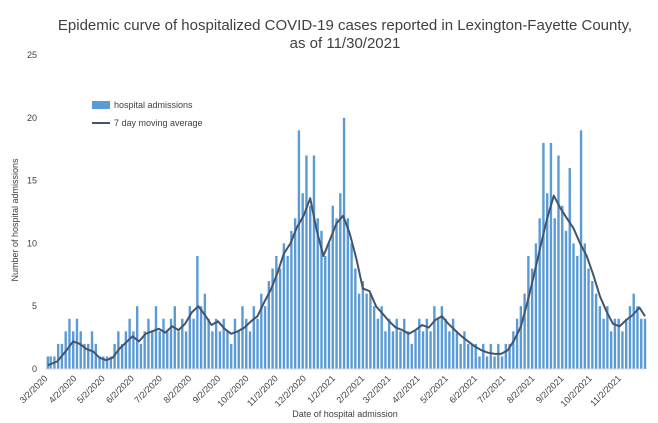 The image size is (658, 423). Describe the element at coordinates (120, 389) in the screenshot. I see `x-tick-label: 6/2/2020` at that location.